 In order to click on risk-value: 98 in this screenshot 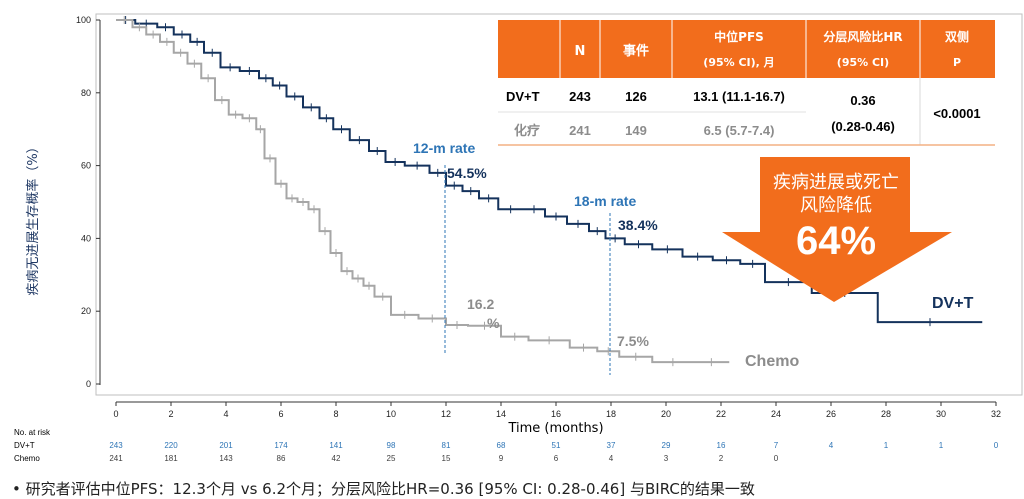, I will do `click(391, 445)`.